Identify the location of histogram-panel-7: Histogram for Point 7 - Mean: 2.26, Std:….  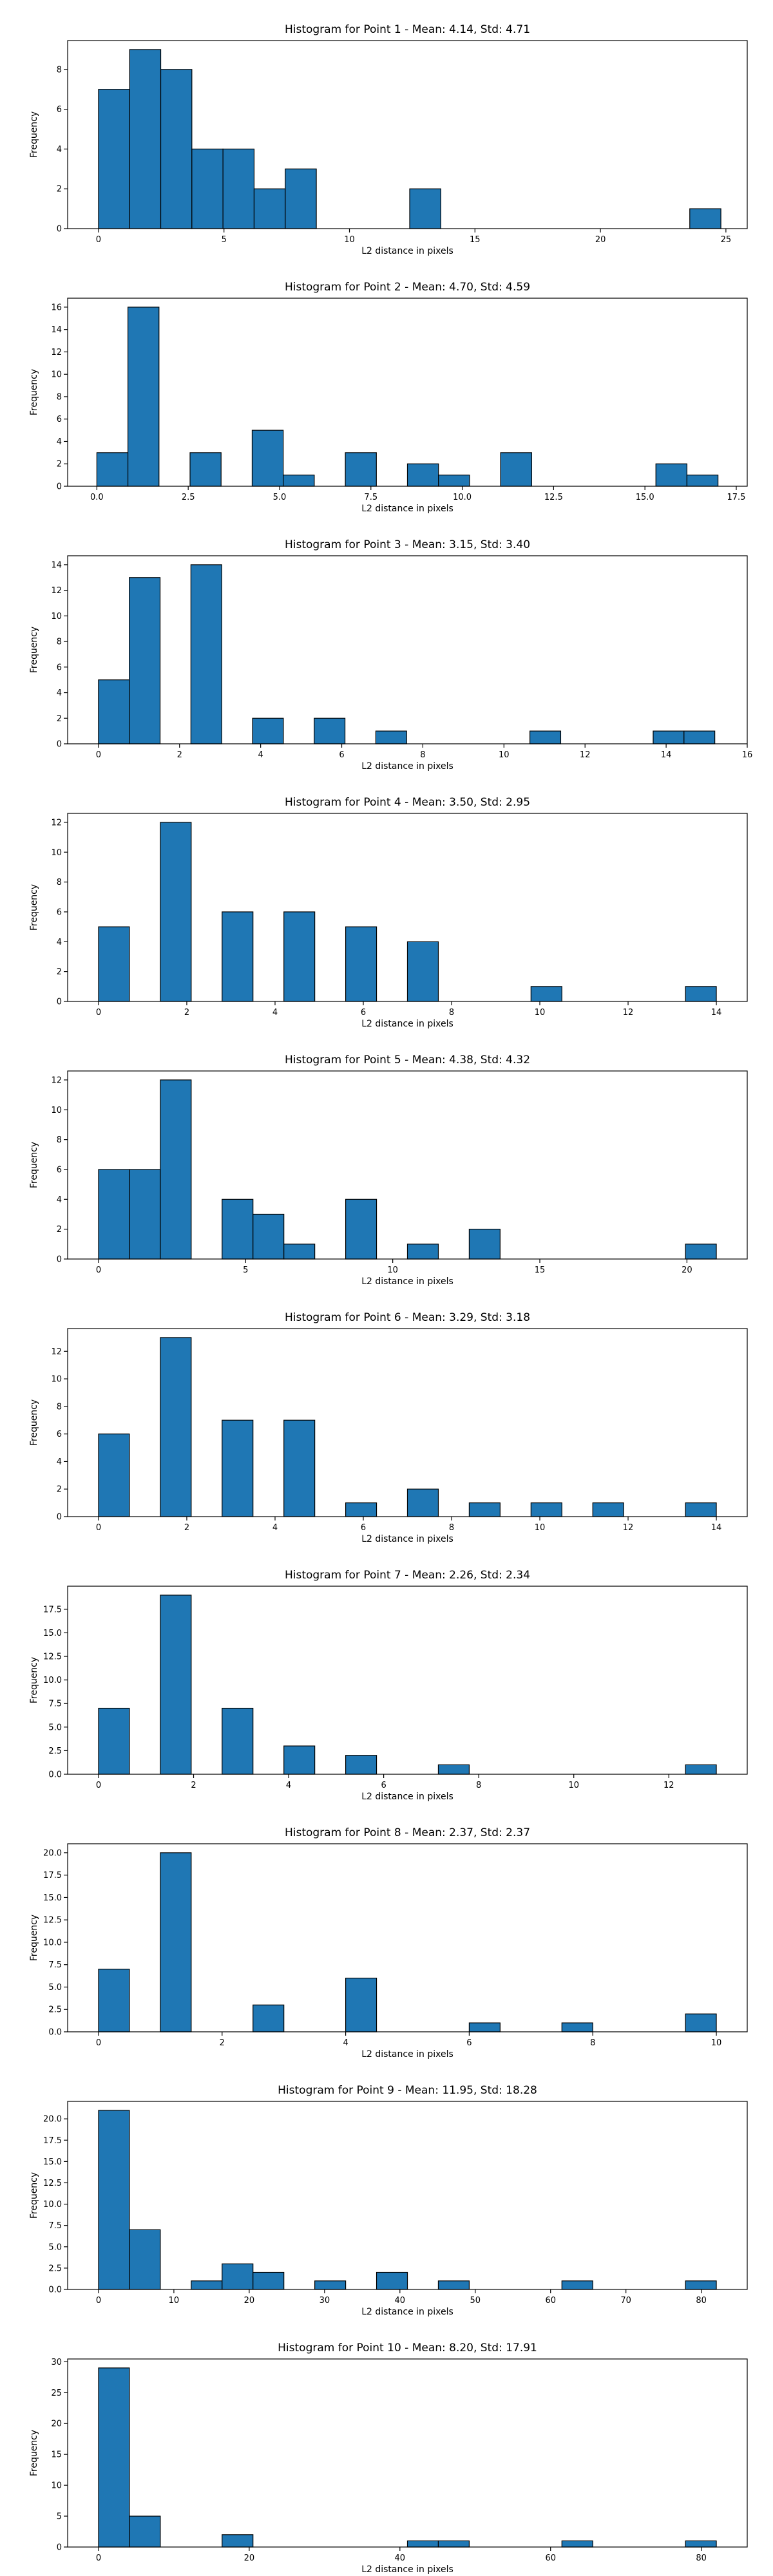
(388, 1686).